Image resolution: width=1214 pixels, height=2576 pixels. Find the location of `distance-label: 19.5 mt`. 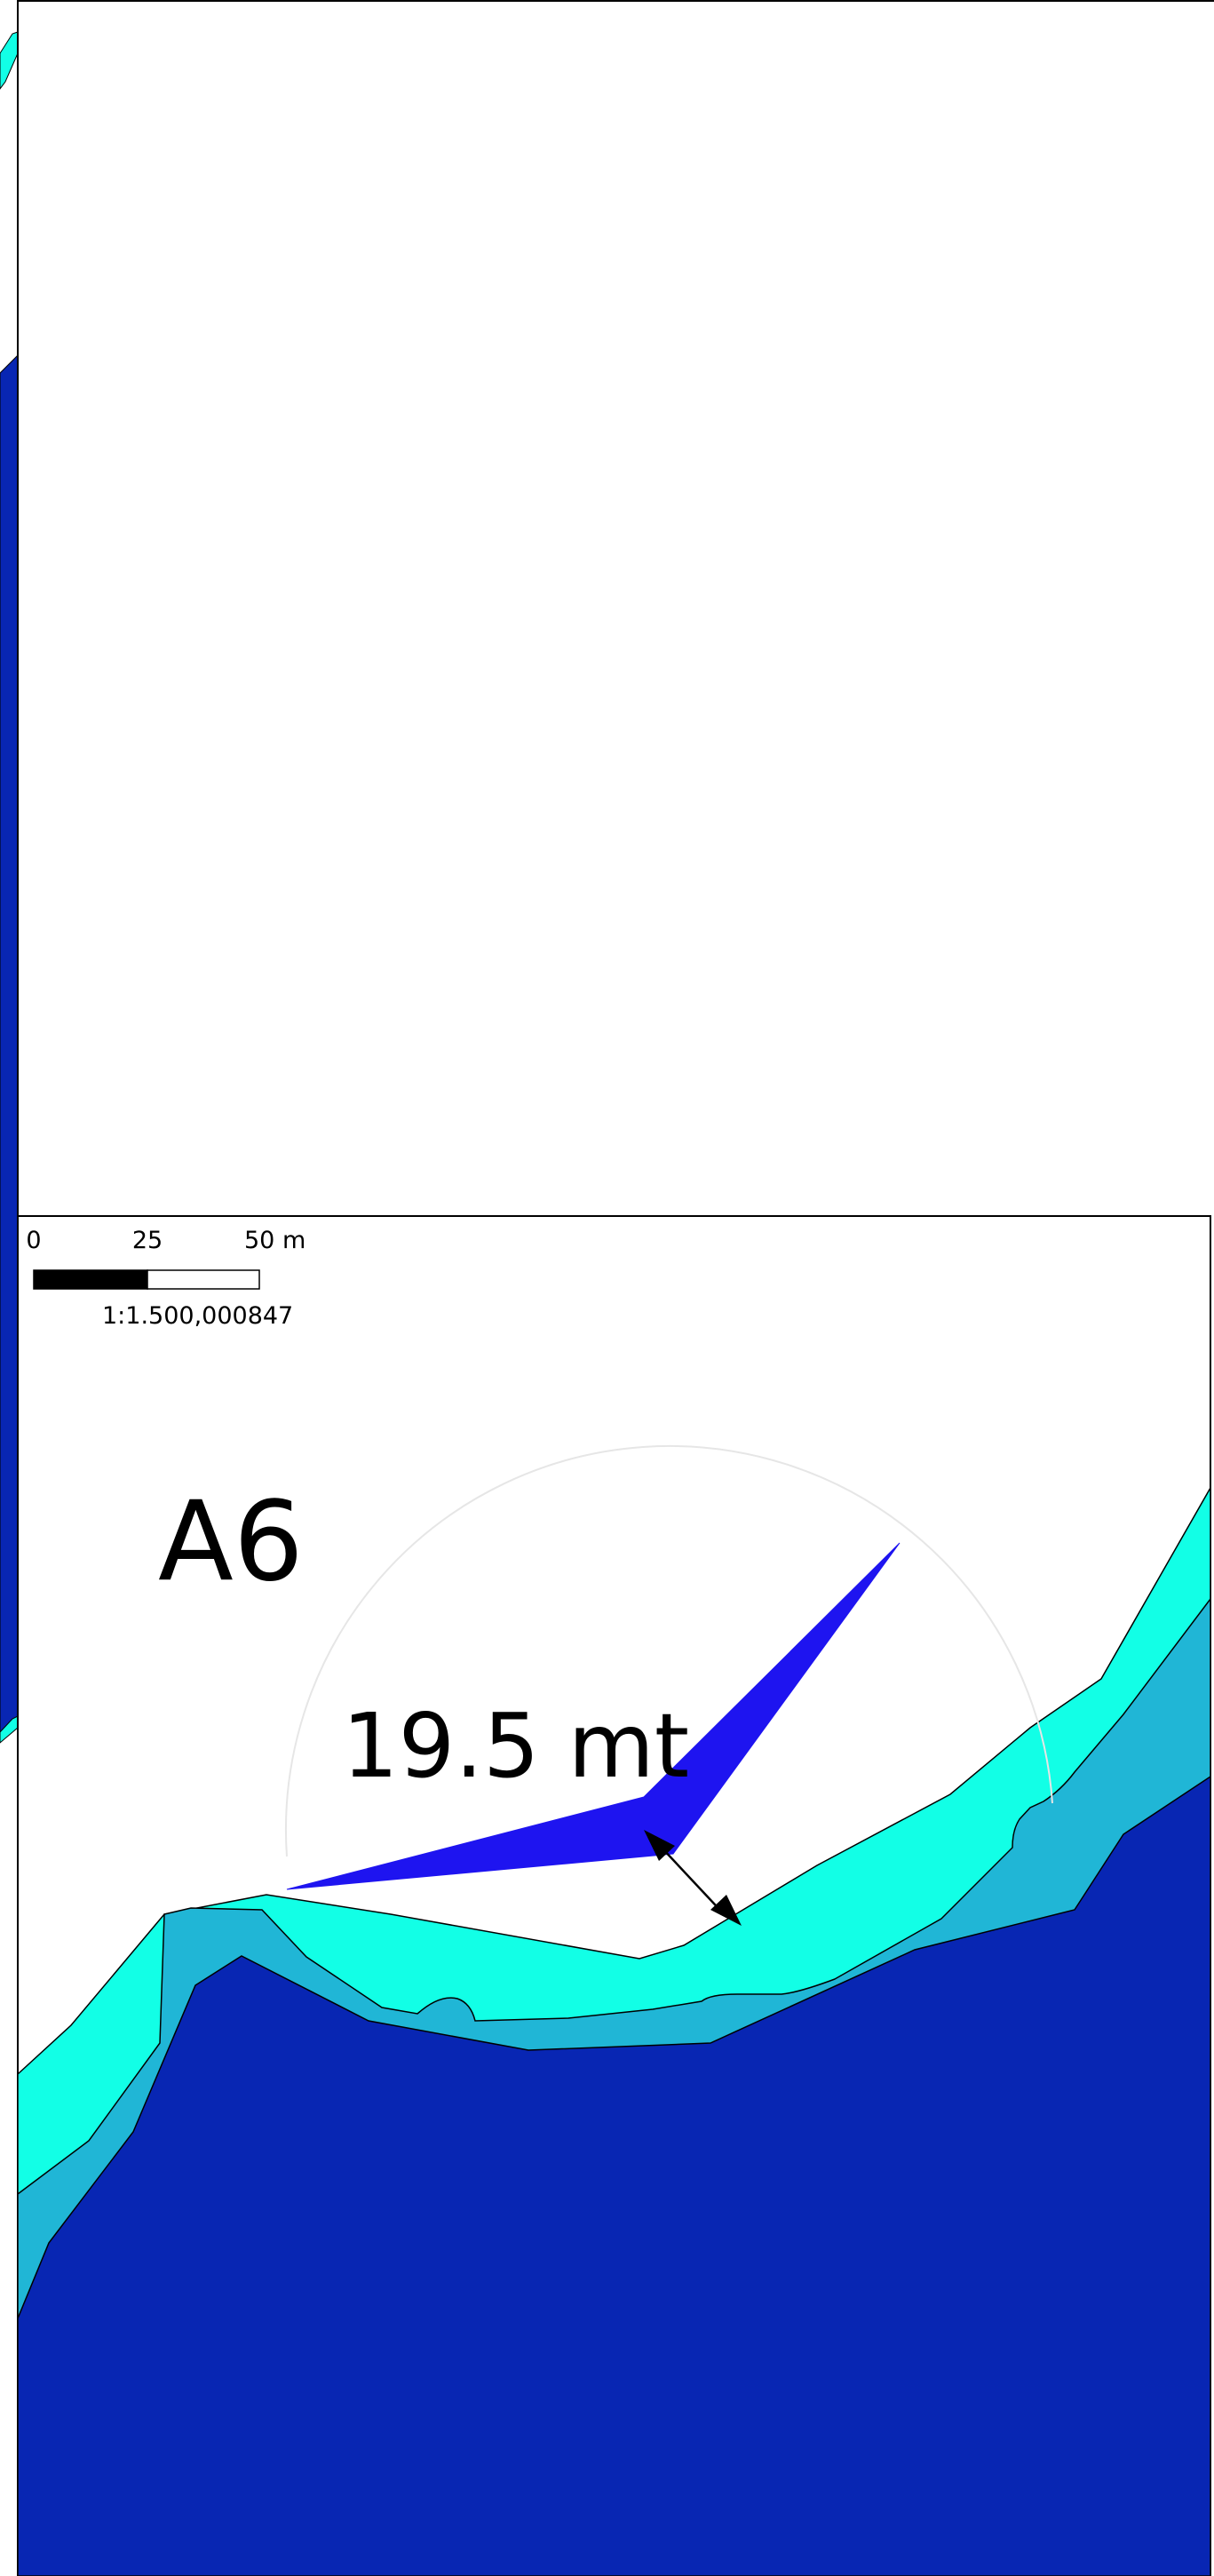

distance-label: 19.5 mt is located at coordinates (515, 1746).